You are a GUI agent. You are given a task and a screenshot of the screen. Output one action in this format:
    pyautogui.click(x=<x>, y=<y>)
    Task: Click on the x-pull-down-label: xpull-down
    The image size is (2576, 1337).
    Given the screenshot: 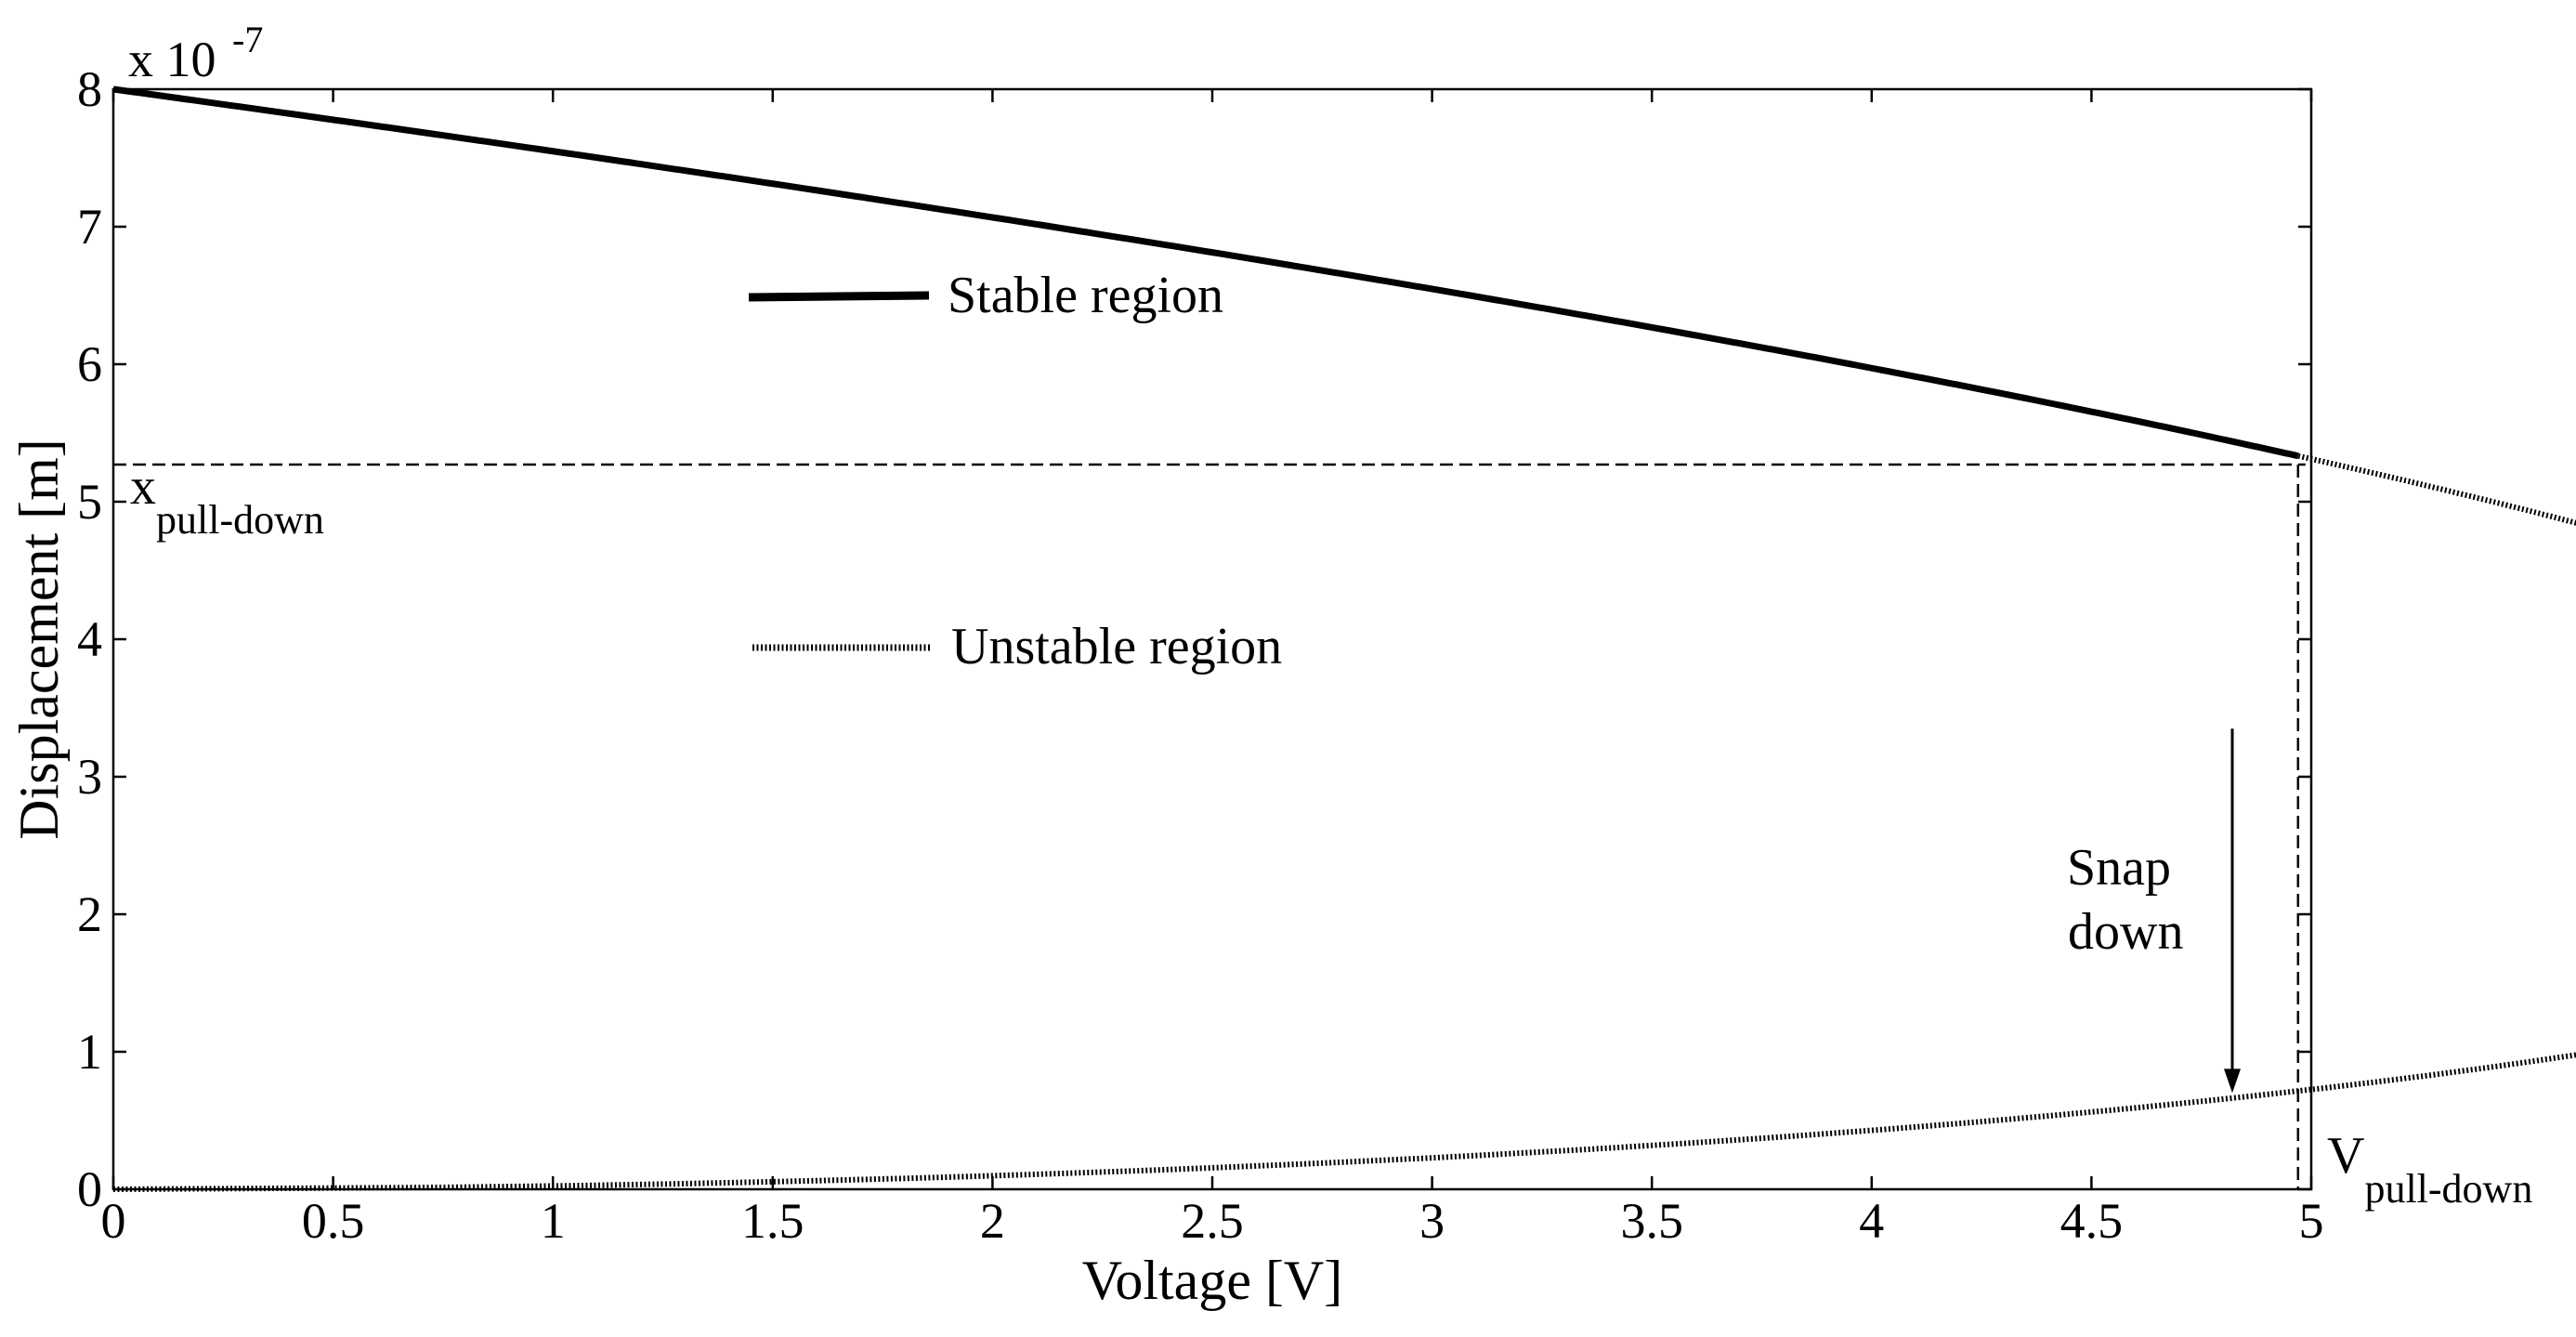 What is the action you would take?
    pyautogui.click(x=227, y=501)
    